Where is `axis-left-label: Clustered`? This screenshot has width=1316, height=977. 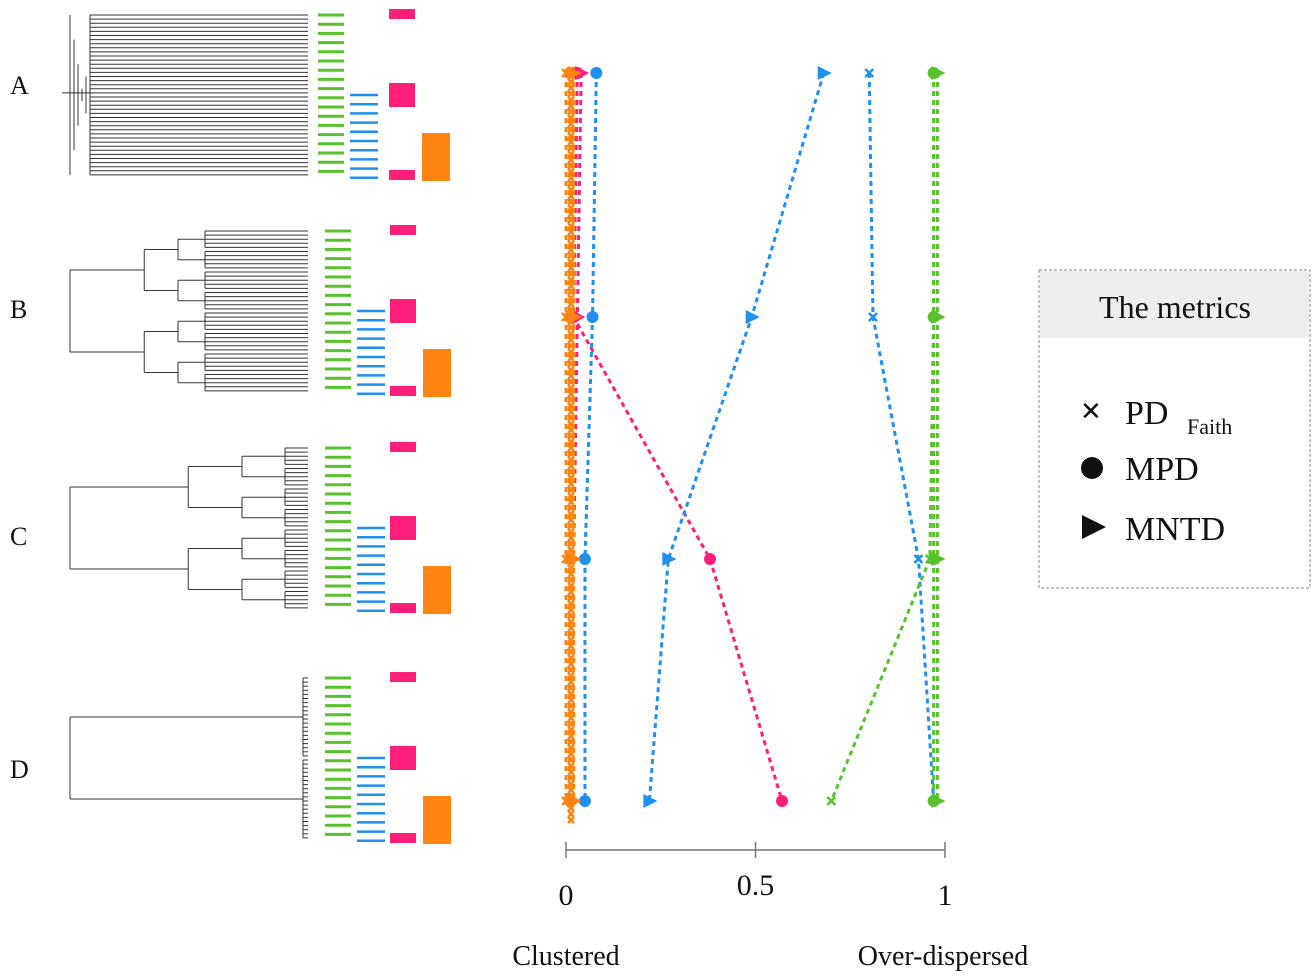
axis-left-label: Clustered is located at coordinates (565, 956).